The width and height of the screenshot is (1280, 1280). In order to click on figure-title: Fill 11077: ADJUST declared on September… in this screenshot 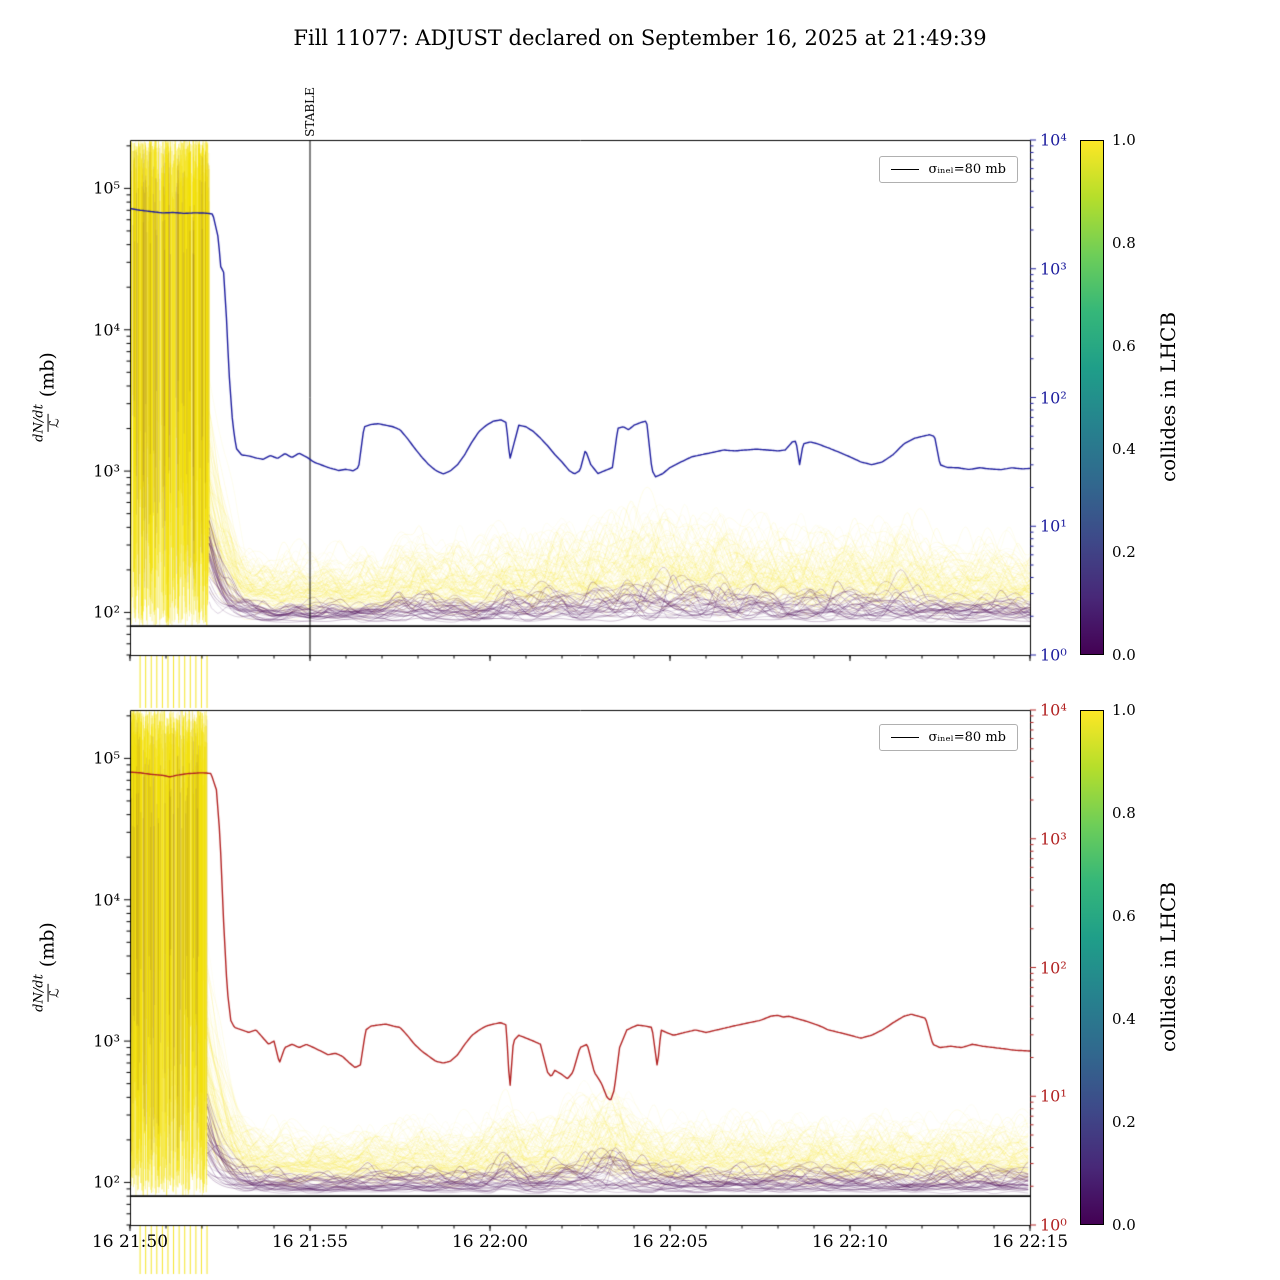, I will do `click(640, 38)`.